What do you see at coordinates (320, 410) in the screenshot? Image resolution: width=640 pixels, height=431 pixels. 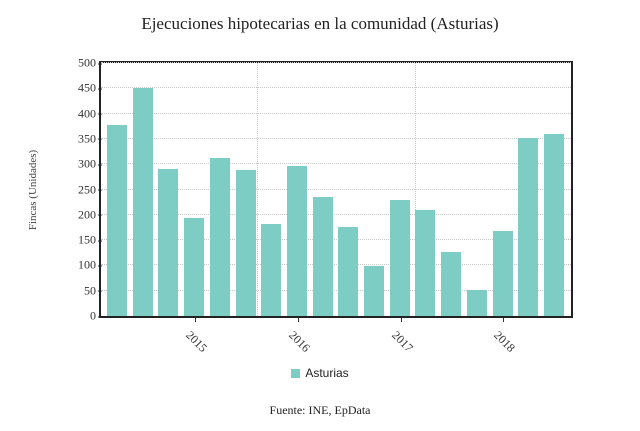 I see `source-note: Fuente: INE, EpData` at bounding box center [320, 410].